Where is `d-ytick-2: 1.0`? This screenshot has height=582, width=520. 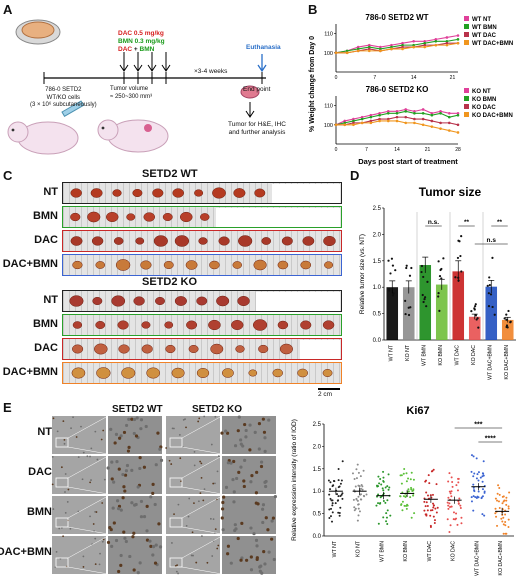
d-ytick-2: 1.0 is located at coordinates (377, 288).